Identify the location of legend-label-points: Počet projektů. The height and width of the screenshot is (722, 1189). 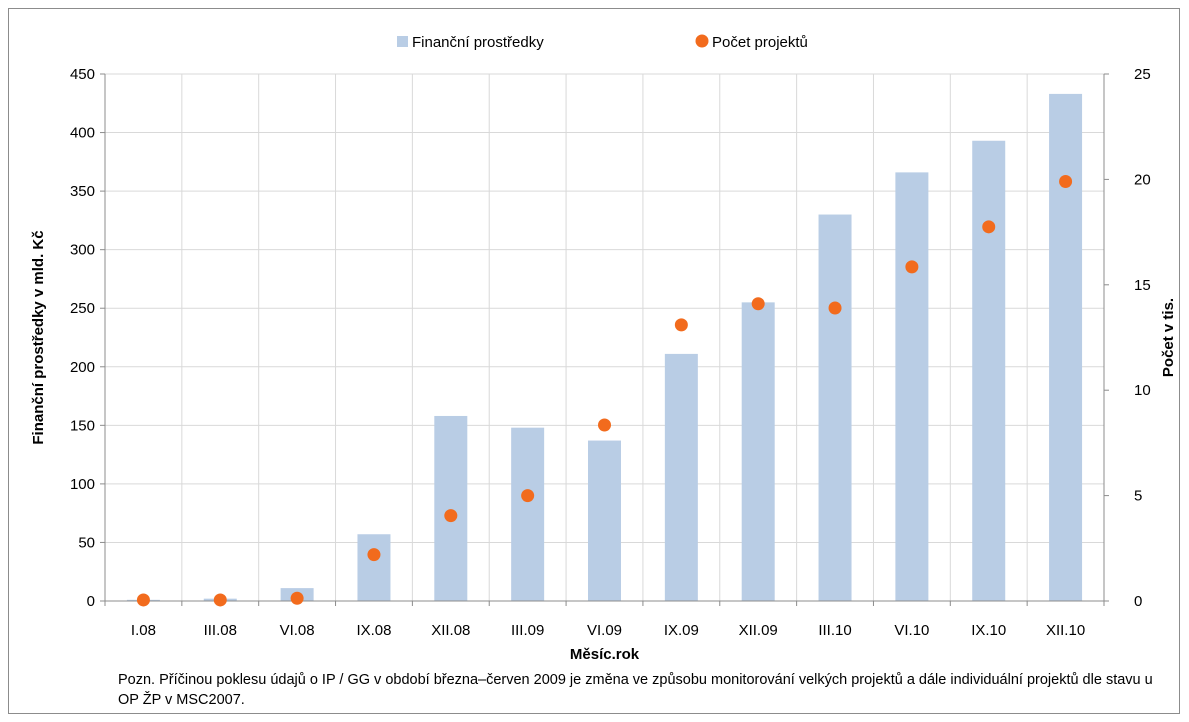
(760, 42).